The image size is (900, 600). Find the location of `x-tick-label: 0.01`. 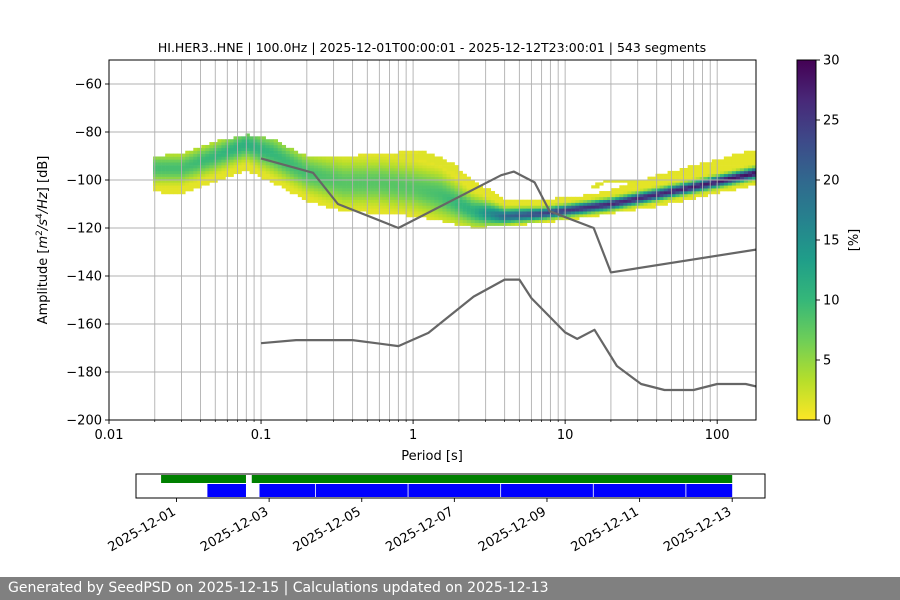

x-tick-label: 0.01 is located at coordinates (109, 435).